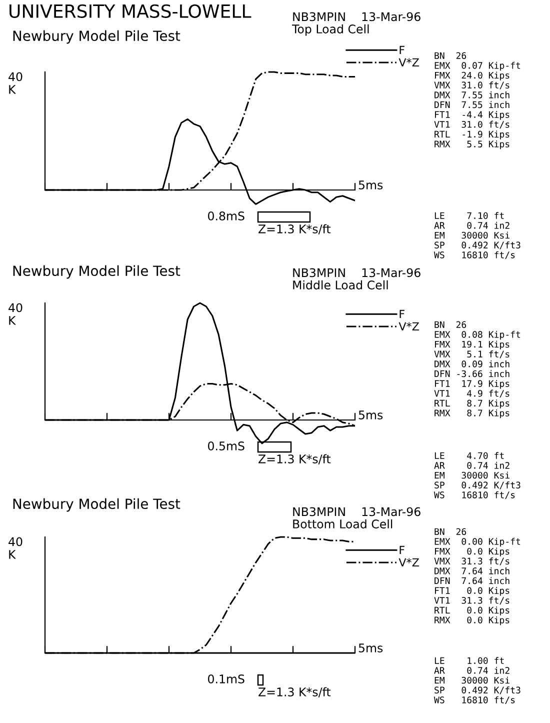 The width and height of the screenshot is (550, 723). Describe the element at coordinates (226, 445) in the screenshot. I see `annotation: 0.5mS` at that location.